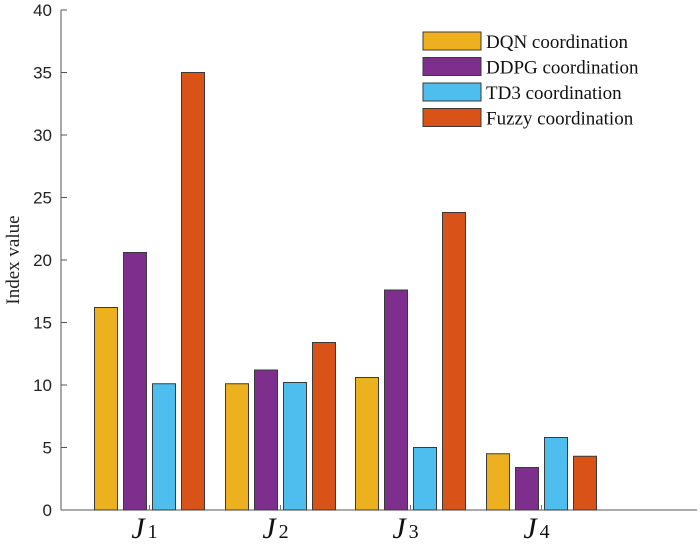  Describe the element at coordinates (557, 42) in the screenshot. I see `legend-label: DQN coordination` at that location.